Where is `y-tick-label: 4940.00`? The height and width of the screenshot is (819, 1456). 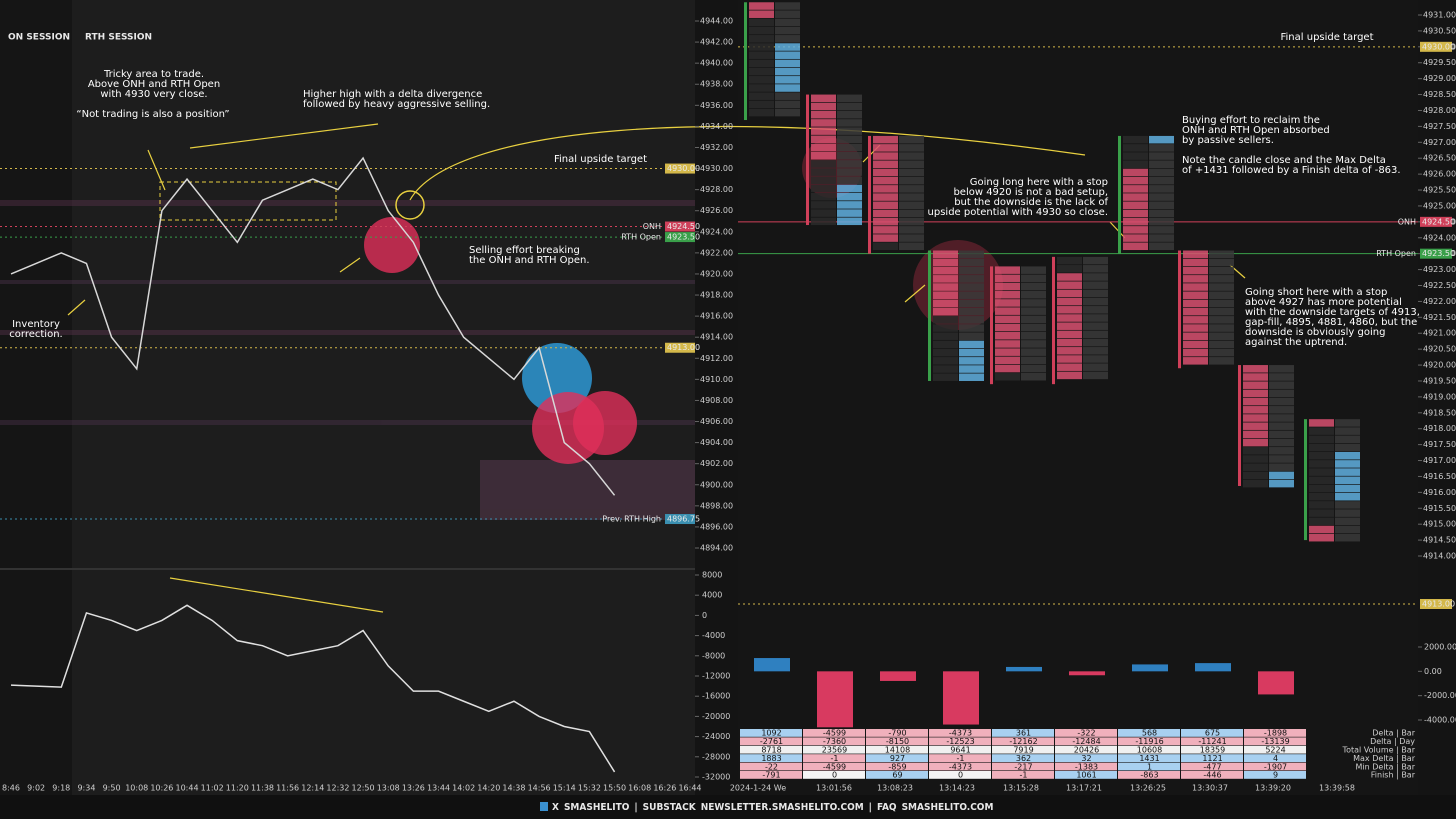
y-tick-label: 4940.00 is located at coordinates (716, 63).